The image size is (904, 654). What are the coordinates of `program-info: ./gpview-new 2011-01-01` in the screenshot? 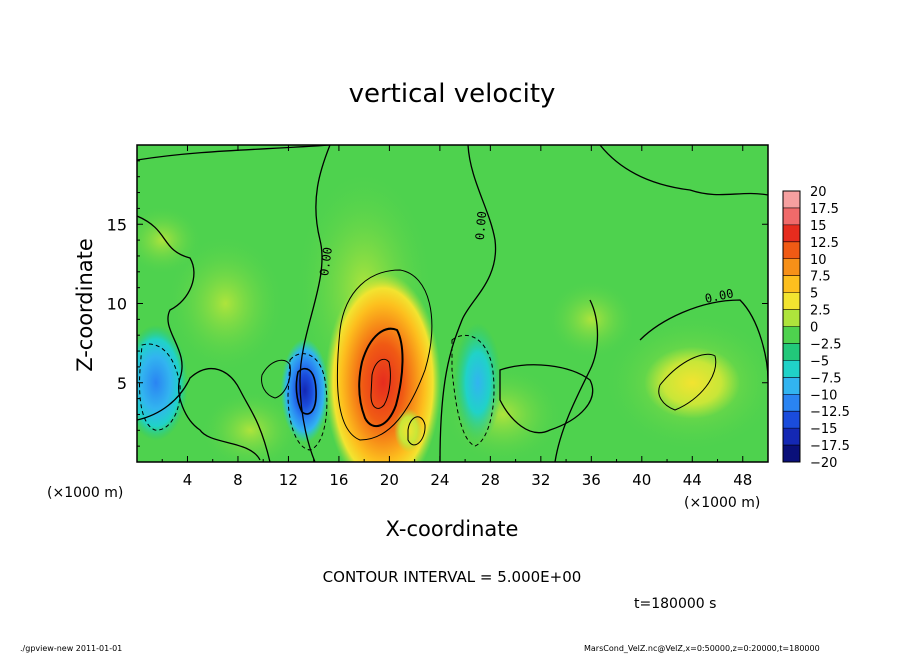 It's located at (71, 648).